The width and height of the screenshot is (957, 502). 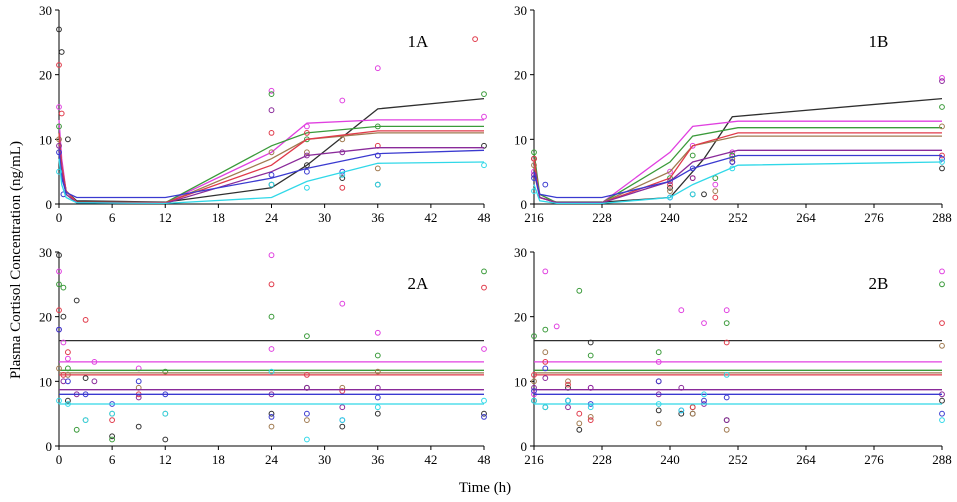 What do you see at coordinates (324, 217) in the screenshot?
I see `x-tick-label: 30` at bounding box center [324, 217].